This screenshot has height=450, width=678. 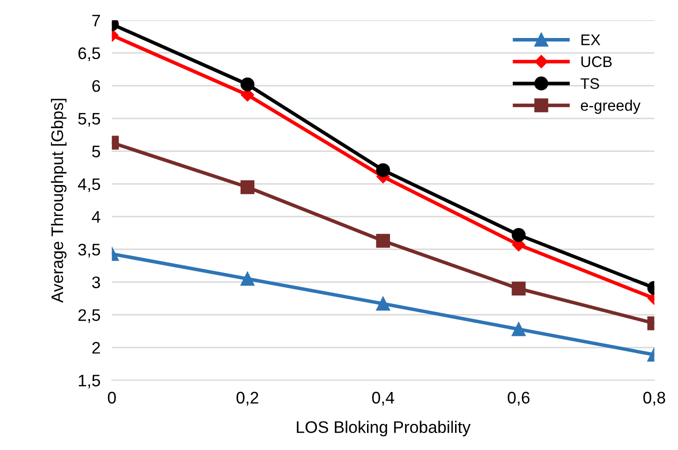 What do you see at coordinates (610, 107) in the screenshot?
I see `legend-label: e-greedy` at bounding box center [610, 107].